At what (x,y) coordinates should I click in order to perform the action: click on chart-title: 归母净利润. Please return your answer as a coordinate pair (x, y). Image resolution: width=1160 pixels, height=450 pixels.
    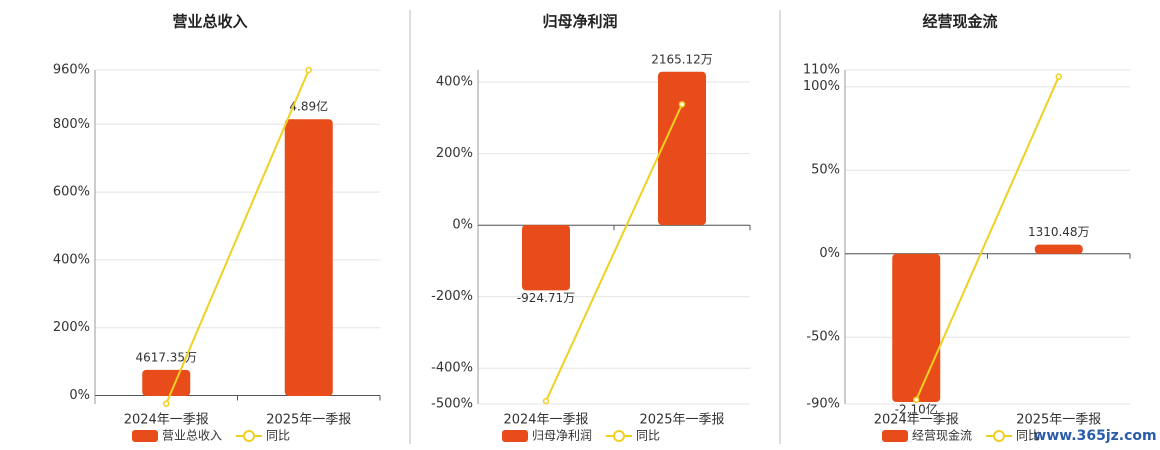
    Looking at the image, I should click on (579, 22).